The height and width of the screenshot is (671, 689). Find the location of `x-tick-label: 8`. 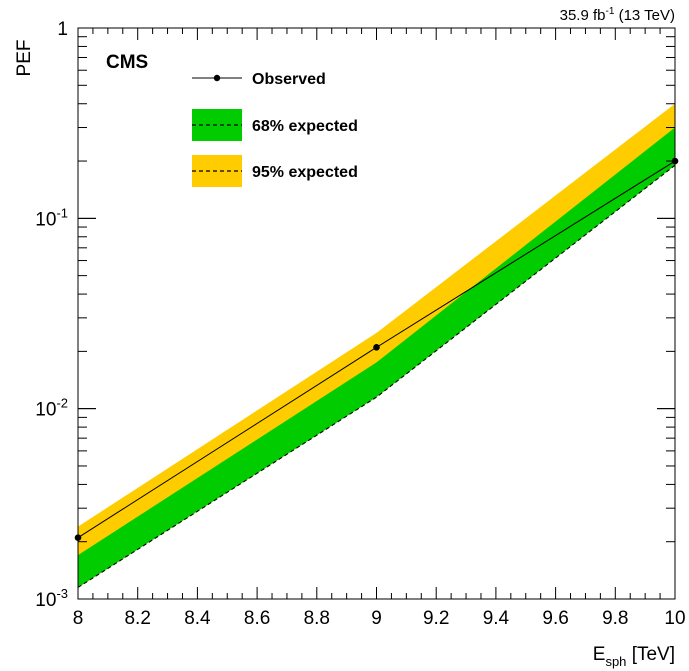

x-tick-label: 8 is located at coordinates (78, 618).